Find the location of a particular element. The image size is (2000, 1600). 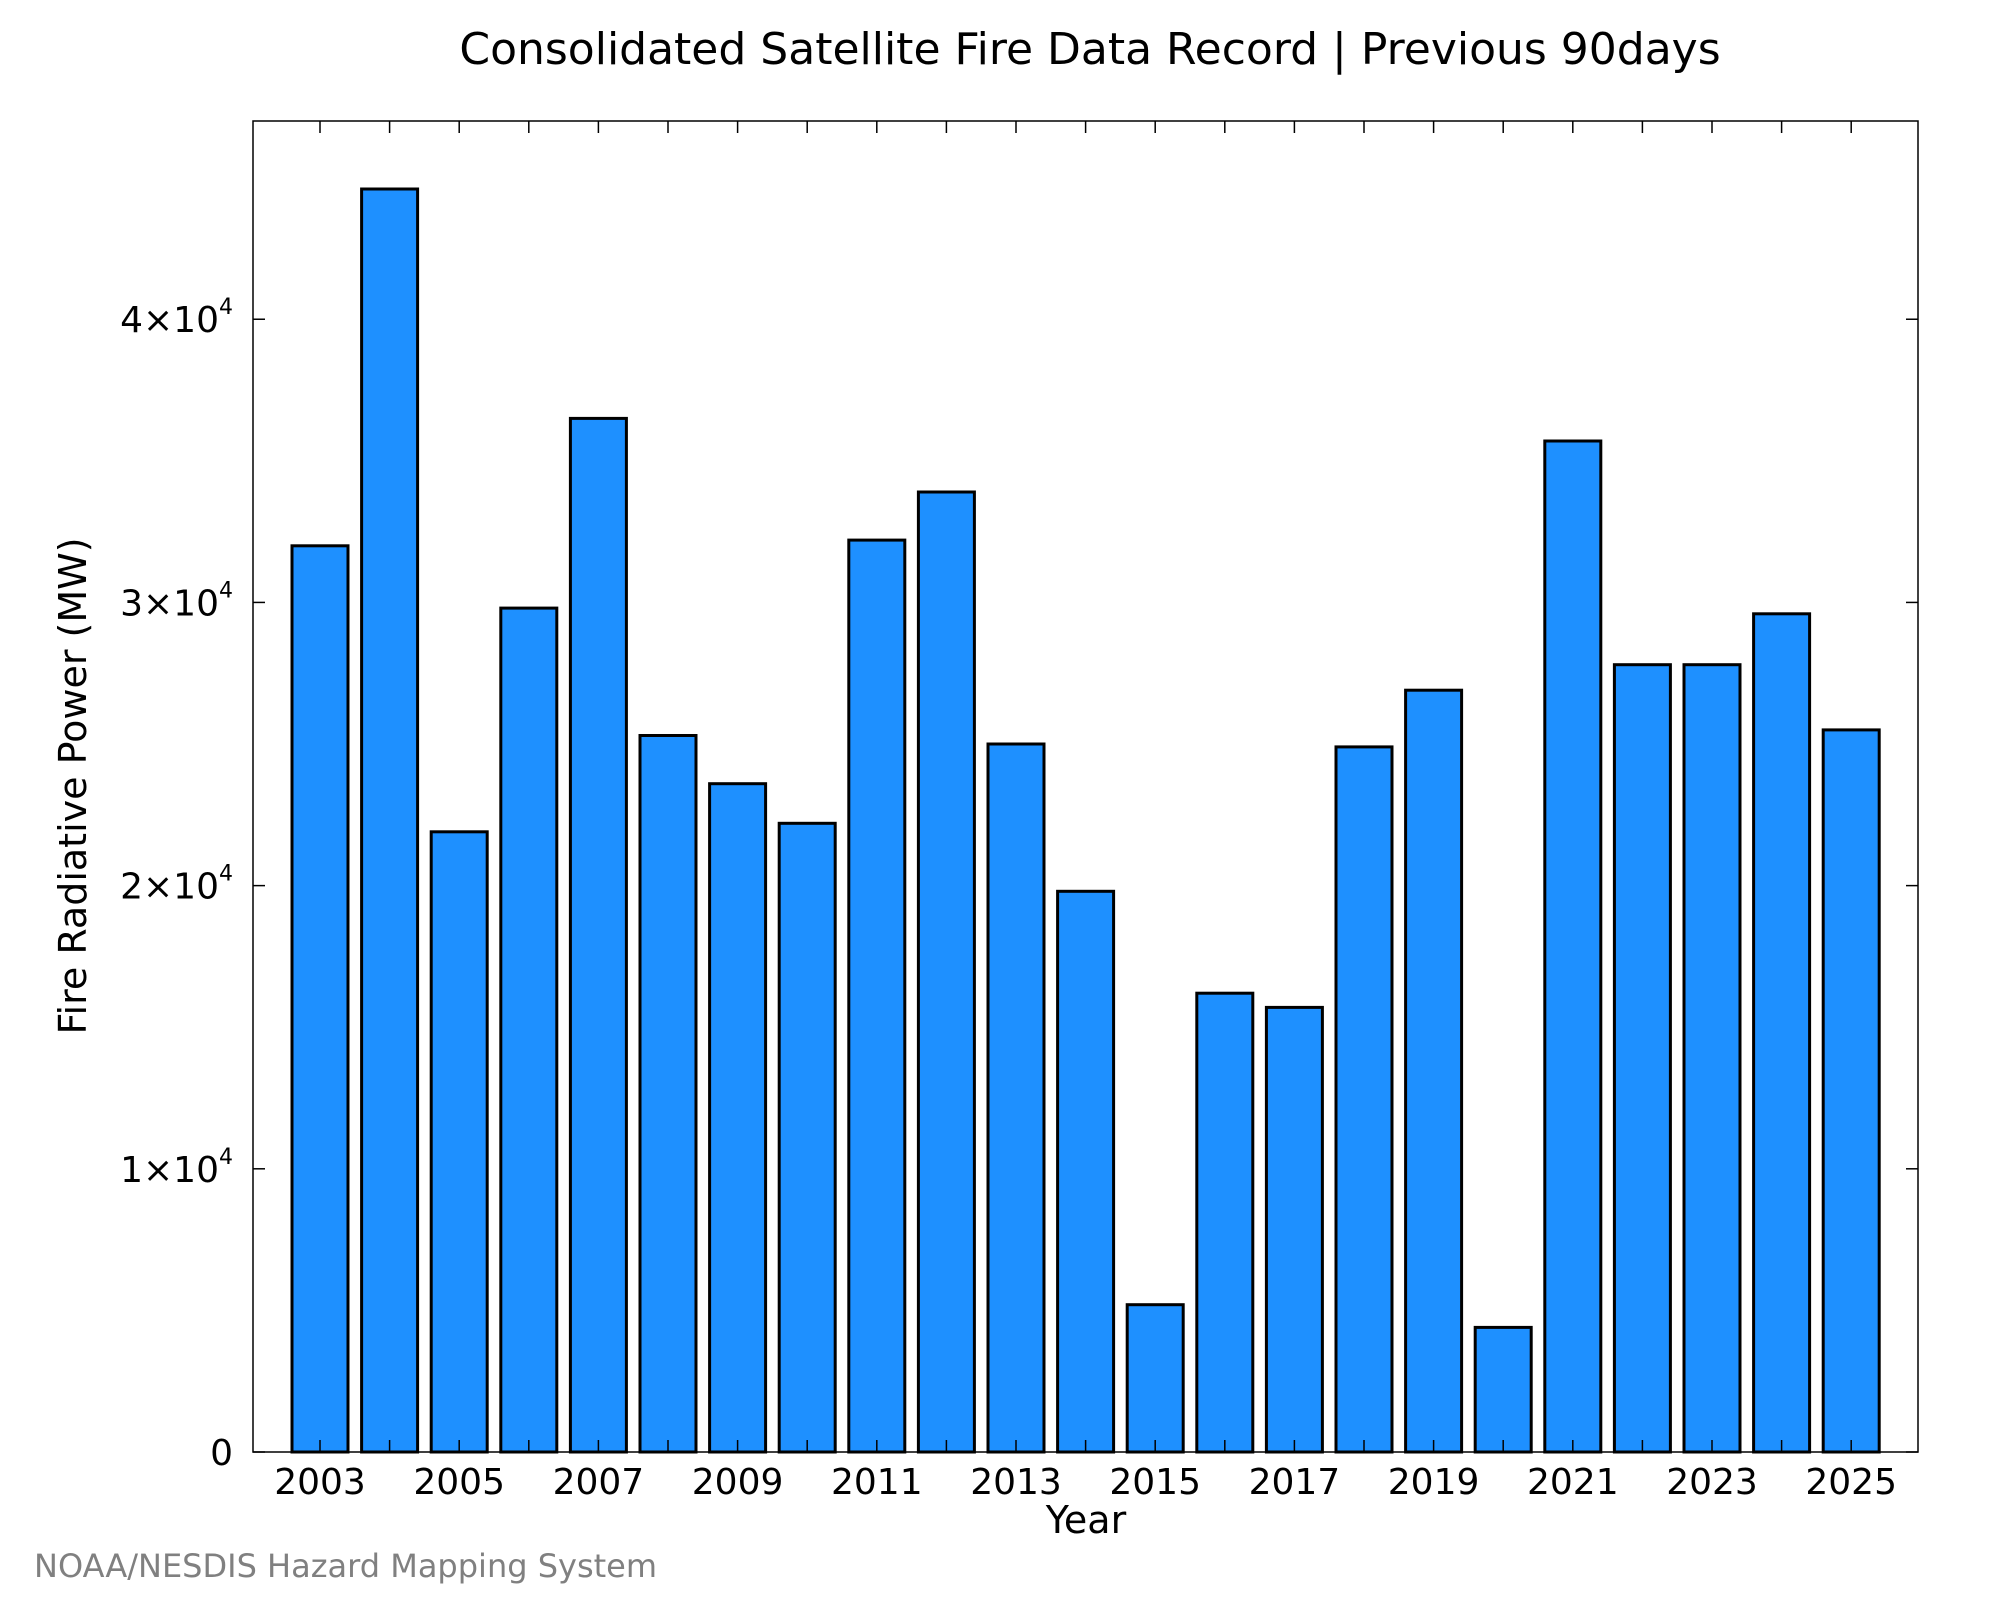

bar-2008 is located at coordinates (668, 1094).